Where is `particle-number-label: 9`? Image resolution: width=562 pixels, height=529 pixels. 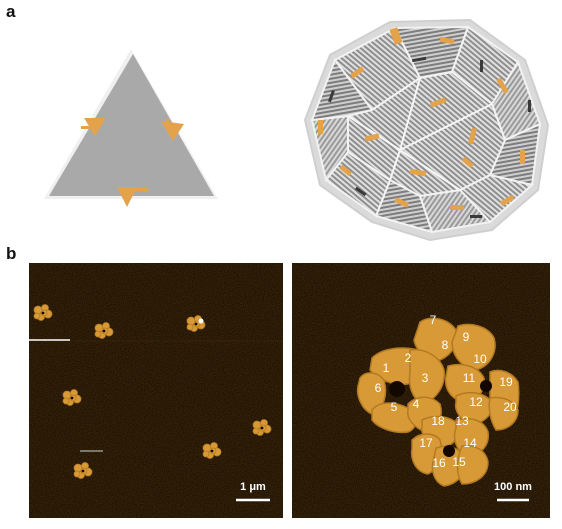
particle-number-label: 9 is located at coordinates (466, 337).